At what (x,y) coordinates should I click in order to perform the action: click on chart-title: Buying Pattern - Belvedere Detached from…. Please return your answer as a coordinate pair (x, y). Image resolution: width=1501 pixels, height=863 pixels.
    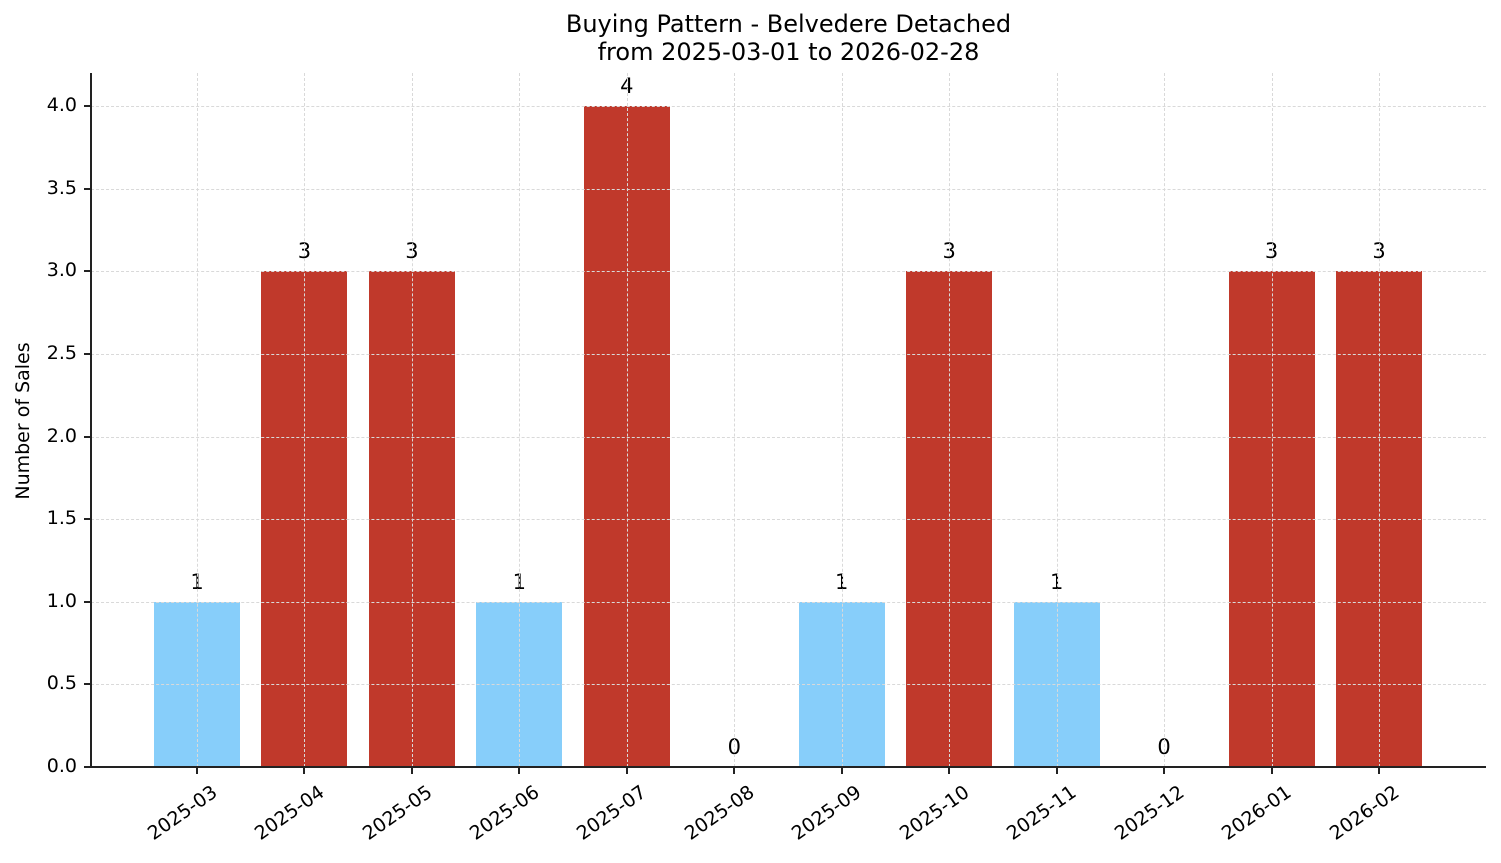
    Looking at the image, I should click on (750, 38).